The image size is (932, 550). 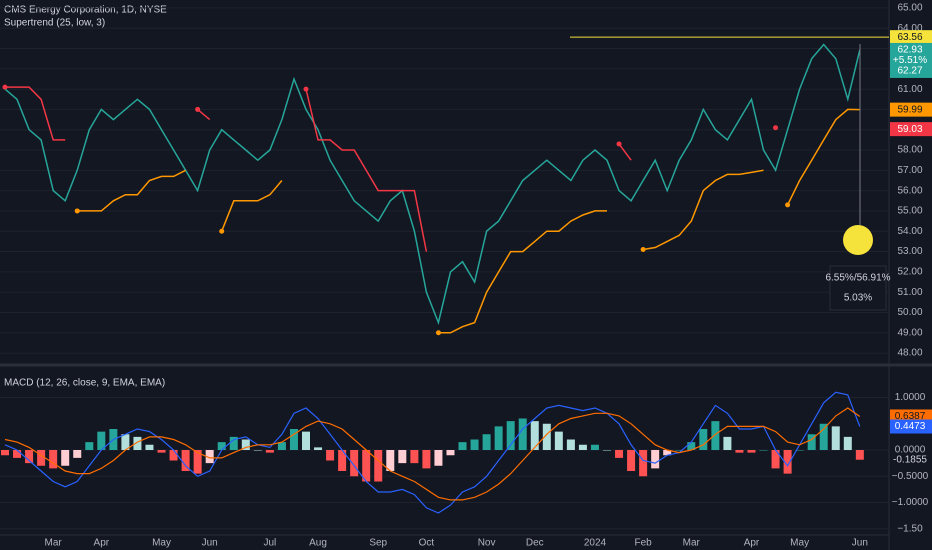 I want to click on chart-title: CMS Energy Corporation, 1D, NYSE, so click(x=85, y=10).